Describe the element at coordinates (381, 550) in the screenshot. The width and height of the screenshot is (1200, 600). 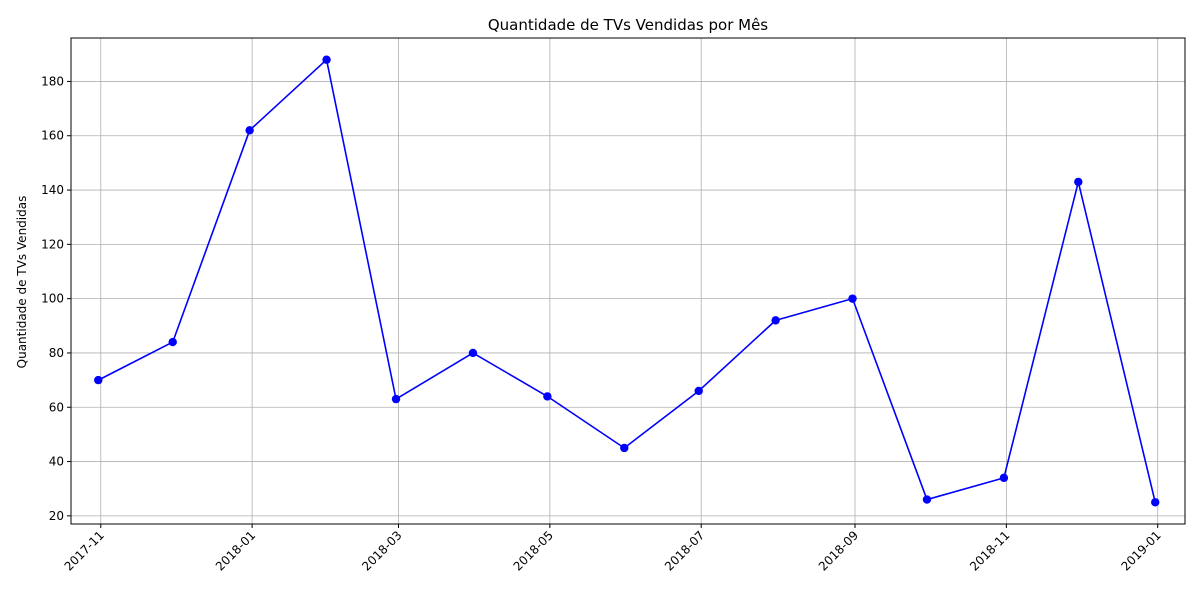
I see `x-tick-label: 2018-03` at that location.